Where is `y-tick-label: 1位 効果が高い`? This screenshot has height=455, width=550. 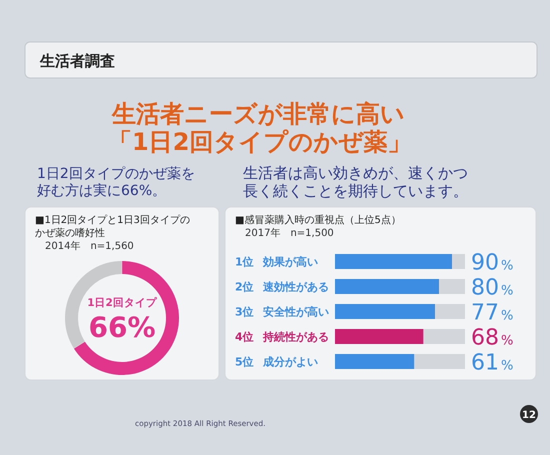 y-tick-label: 1位 効果が高い is located at coordinates (276, 262).